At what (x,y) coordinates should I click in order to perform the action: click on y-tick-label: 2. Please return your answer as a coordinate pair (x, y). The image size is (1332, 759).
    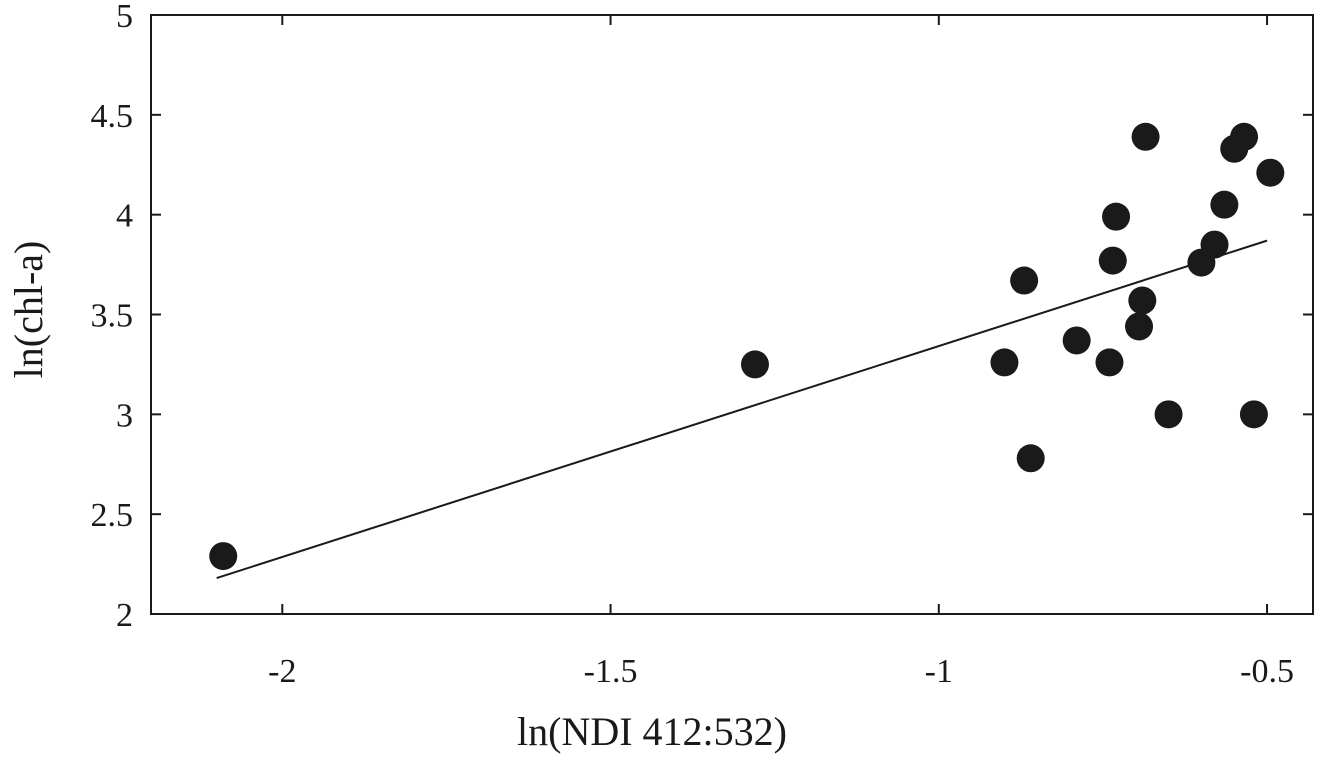
    Looking at the image, I should click on (124, 615).